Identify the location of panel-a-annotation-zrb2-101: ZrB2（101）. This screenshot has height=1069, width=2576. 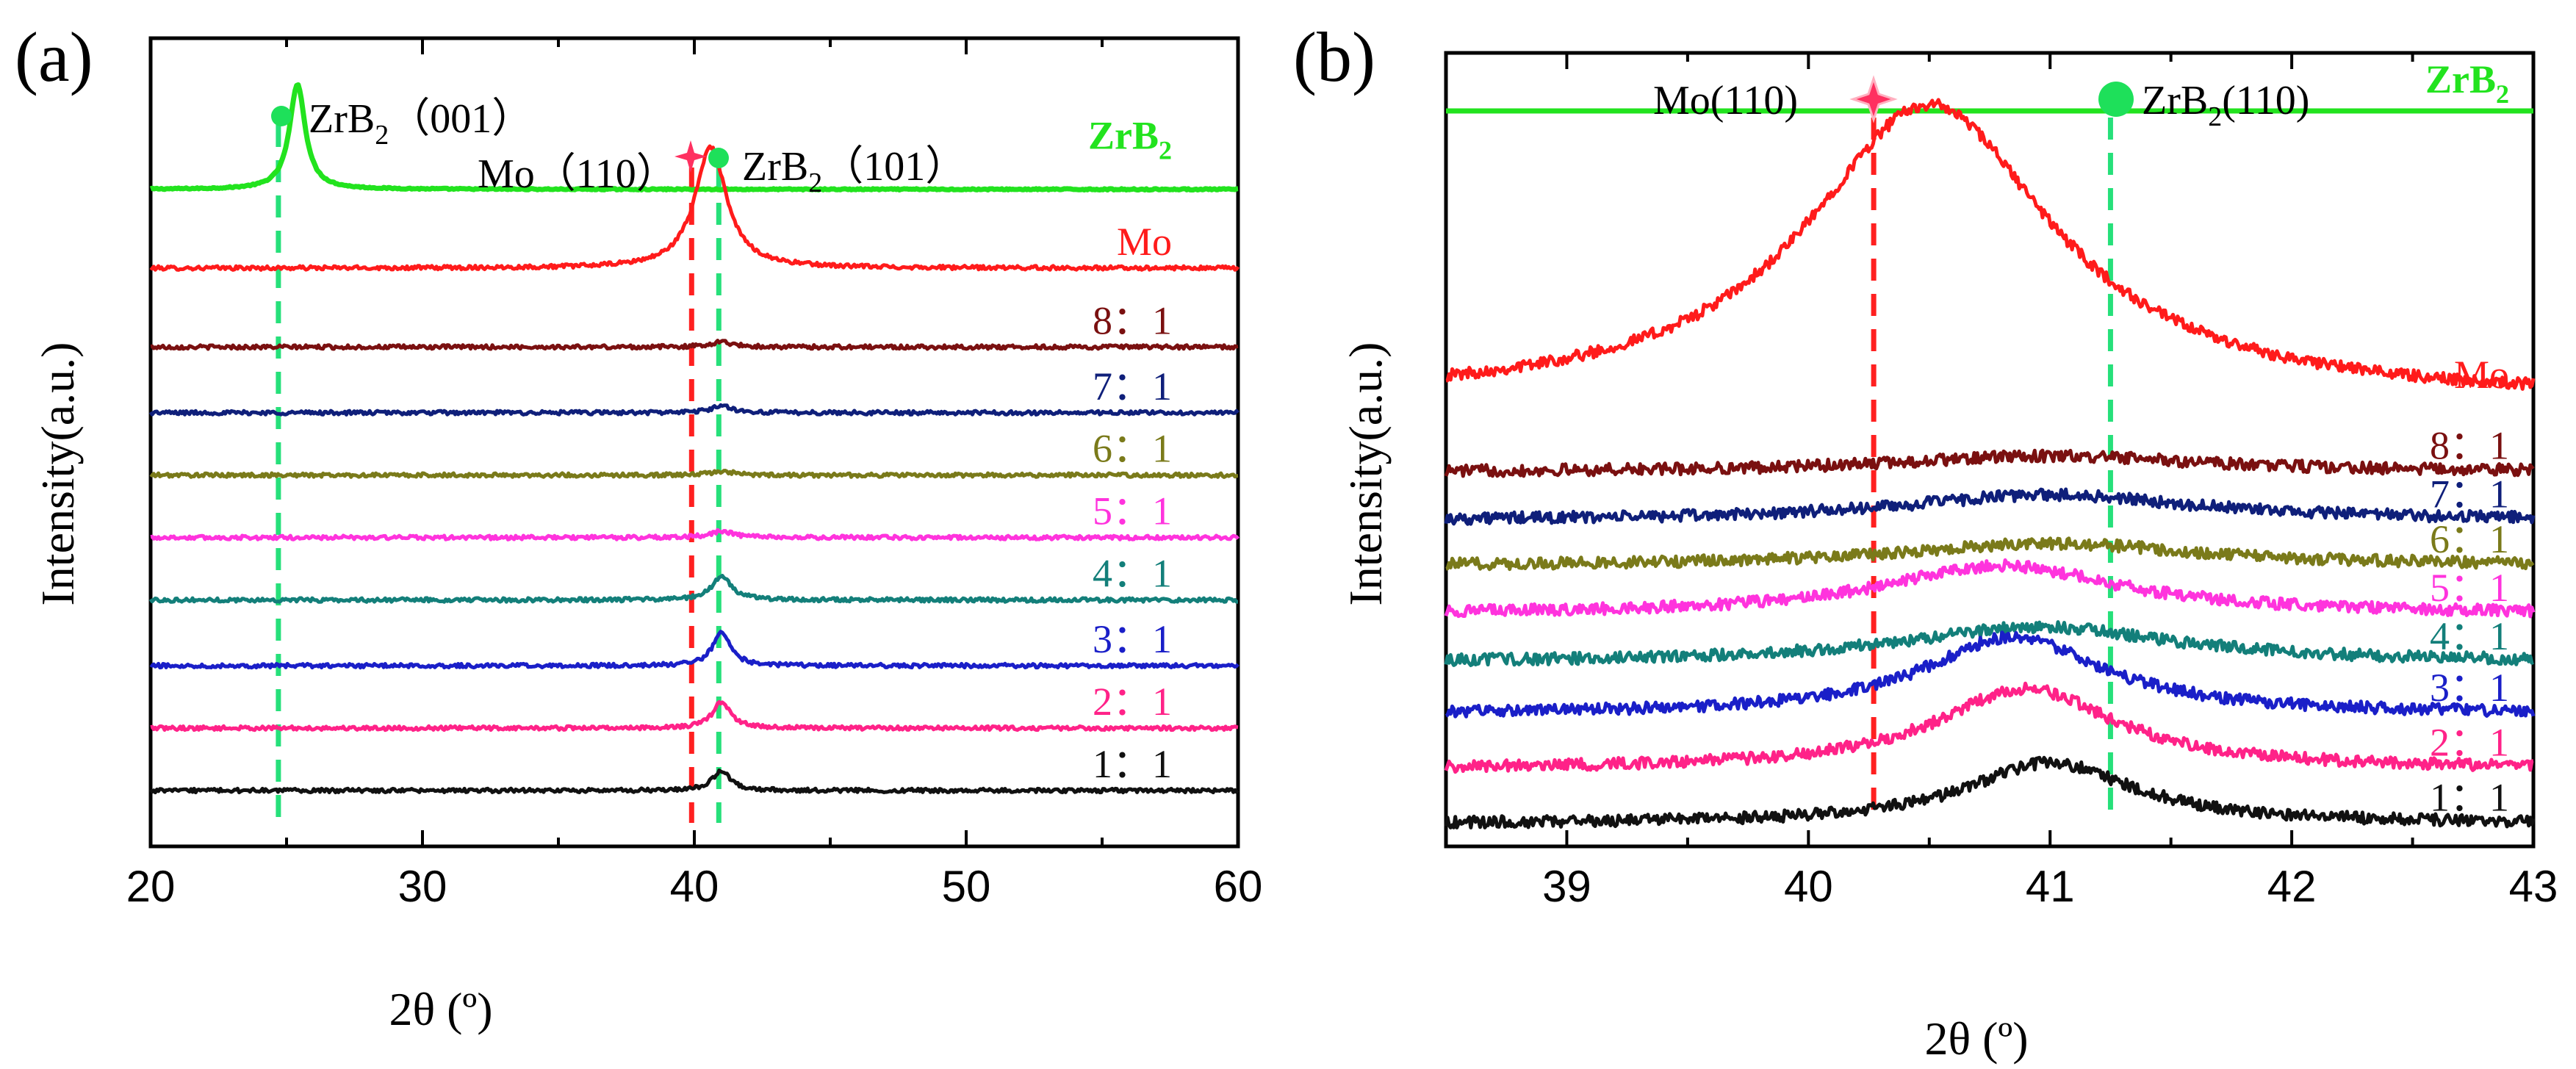
(837, 171).